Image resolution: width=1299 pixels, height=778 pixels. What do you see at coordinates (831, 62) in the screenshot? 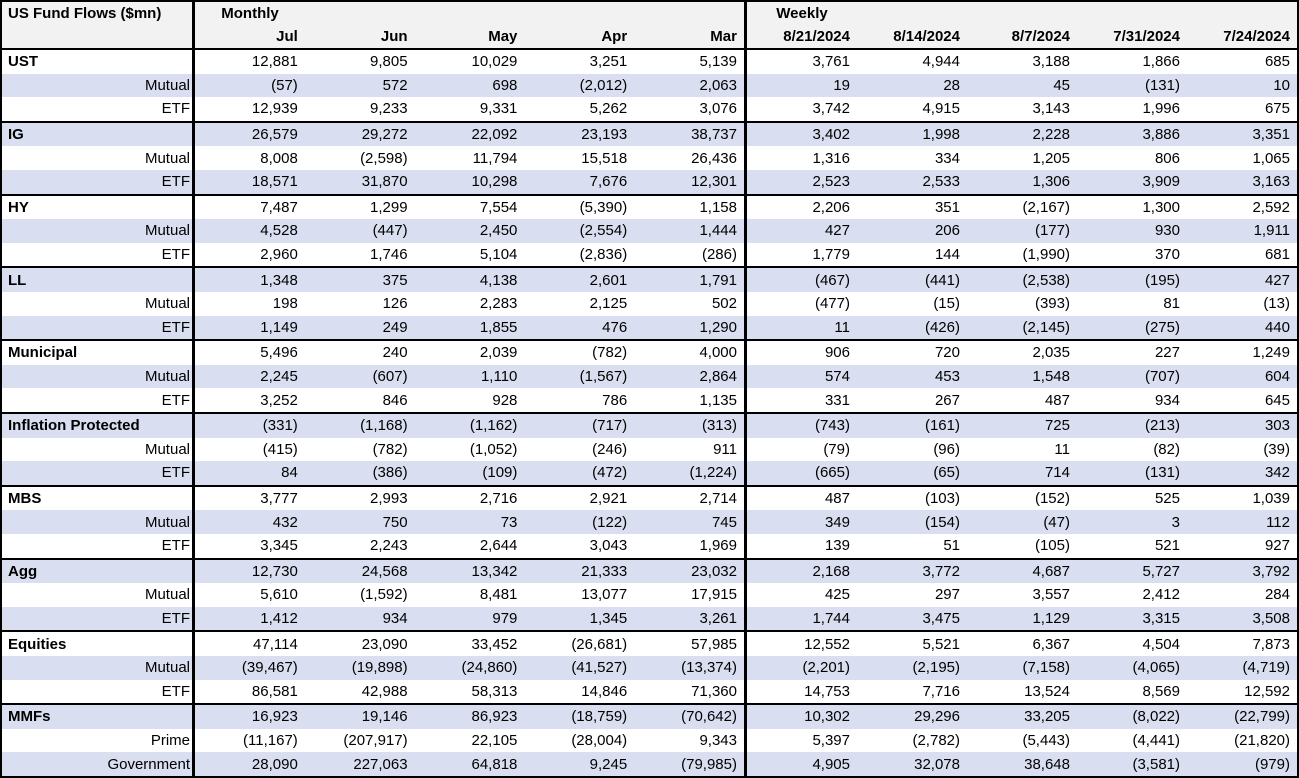
I see `value-cell: 3,761` at bounding box center [831, 62].